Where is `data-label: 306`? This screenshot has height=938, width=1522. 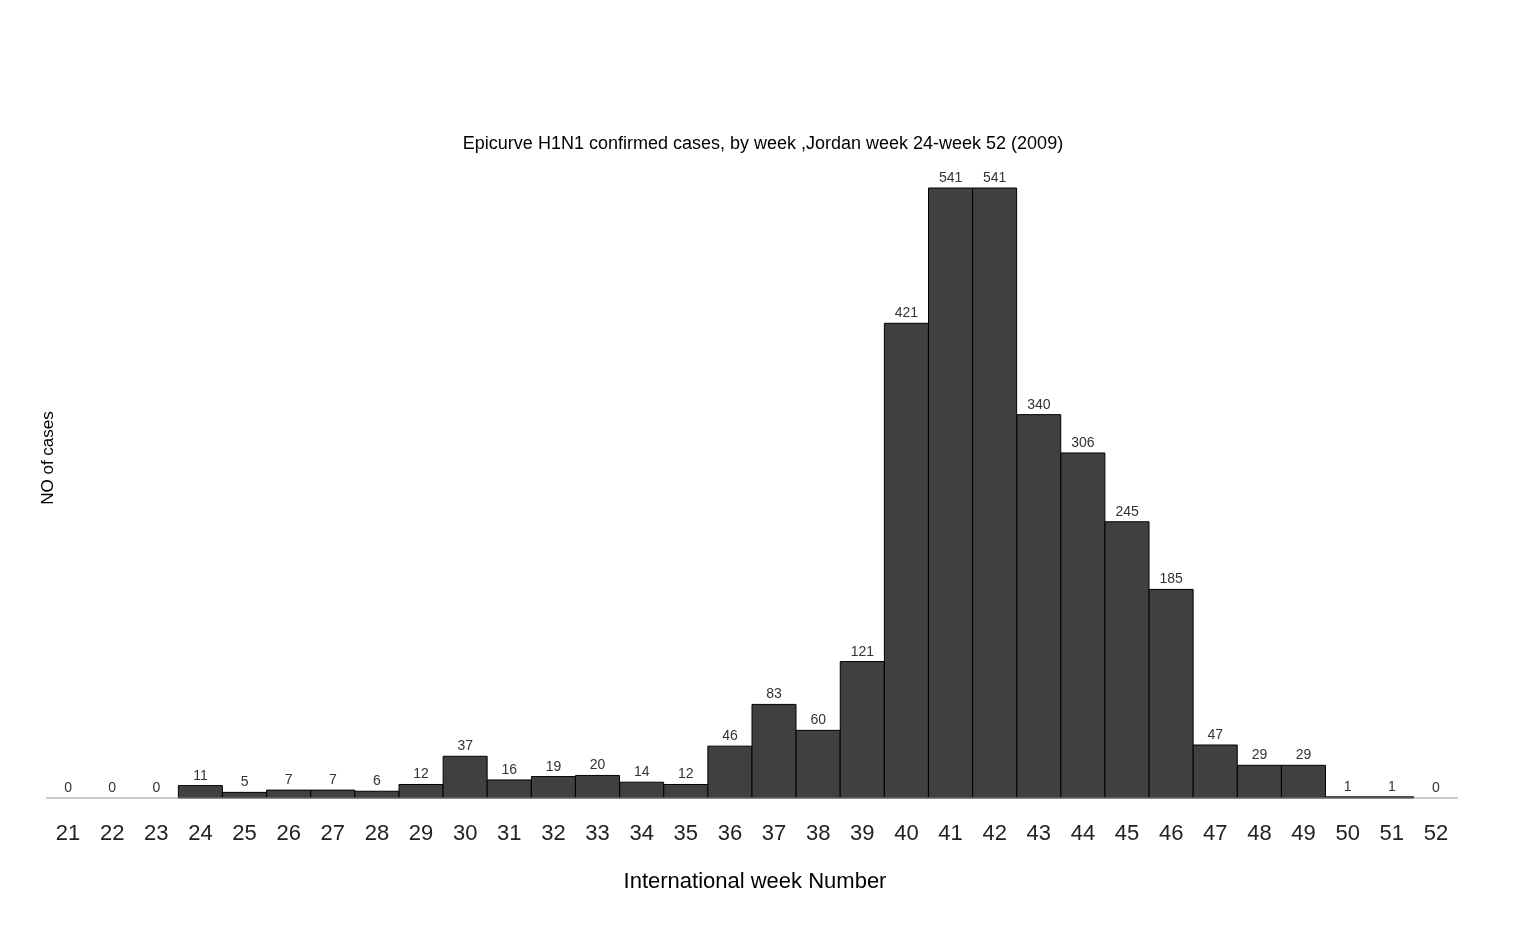 data-label: 306 is located at coordinates (1083, 441).